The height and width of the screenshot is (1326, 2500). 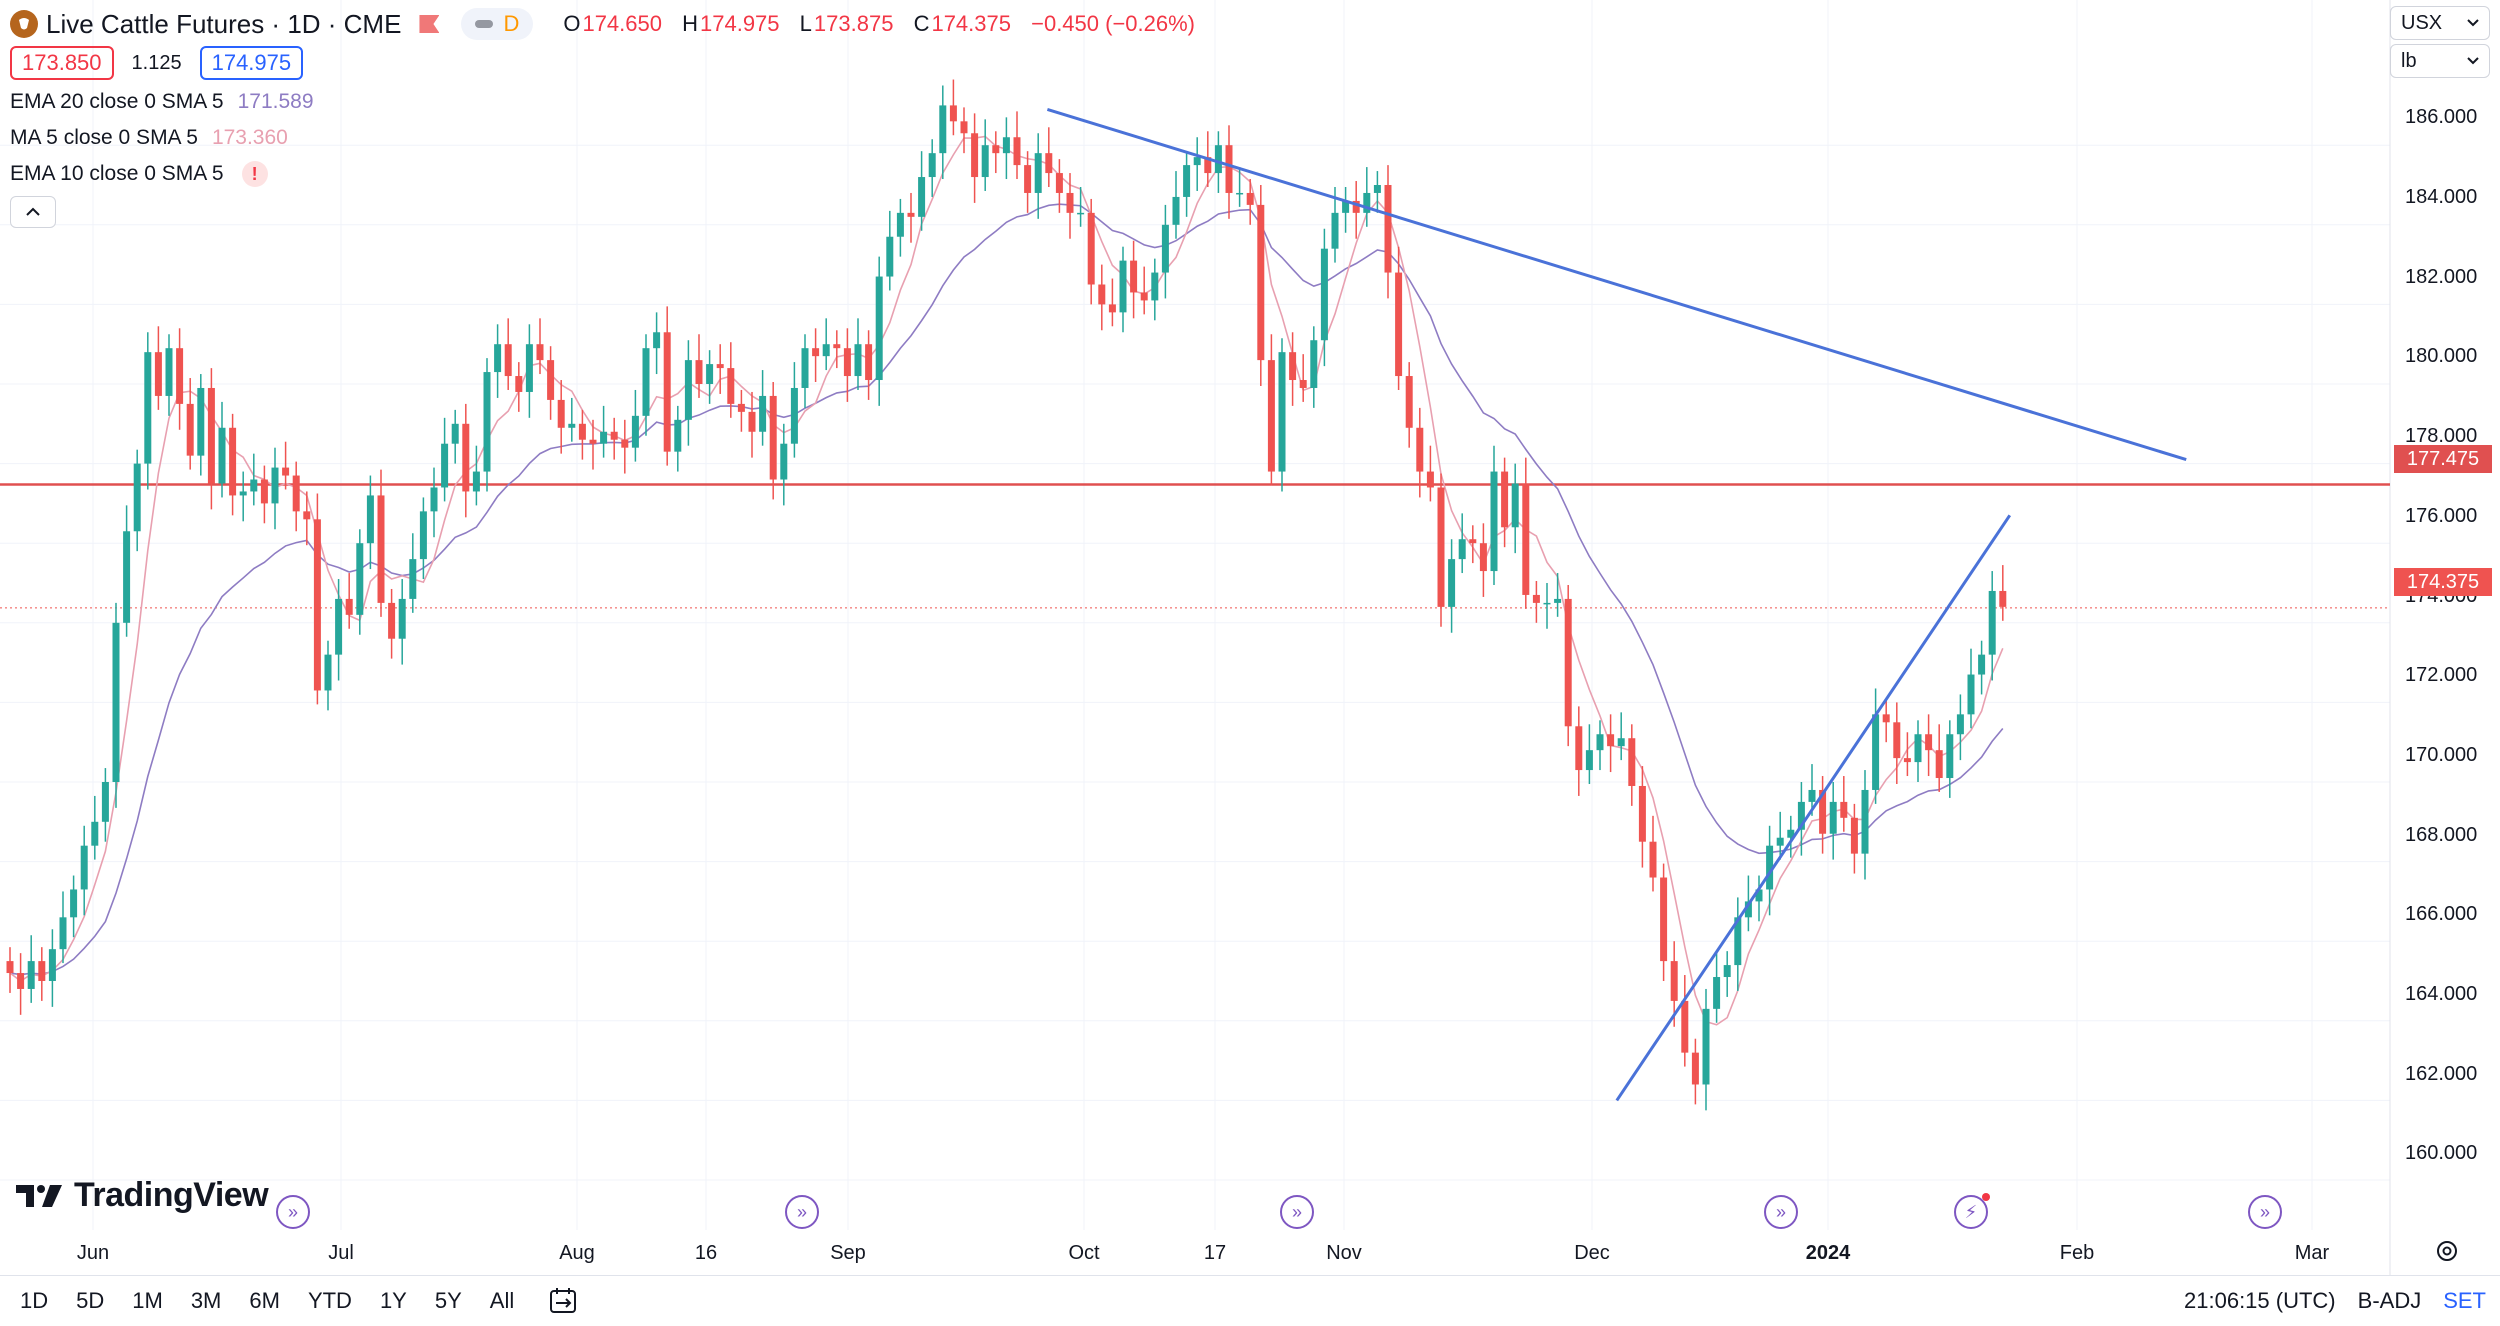 I want to click on indicator-ema20: EMA 20 close 0 SMA 5 171.589, so click(x=609, y=102).